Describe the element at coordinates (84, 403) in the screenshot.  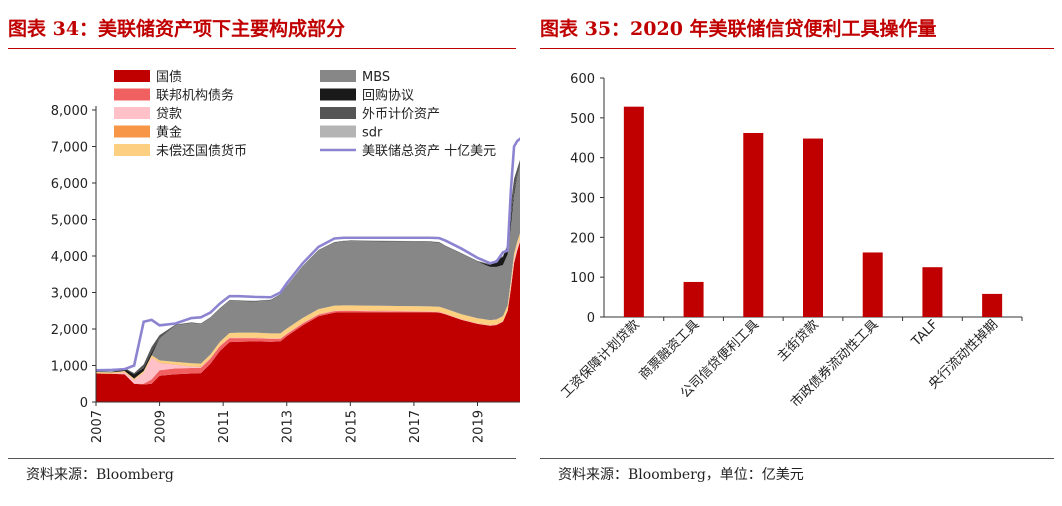
I see `left-y-tick-0: 0` at that location.